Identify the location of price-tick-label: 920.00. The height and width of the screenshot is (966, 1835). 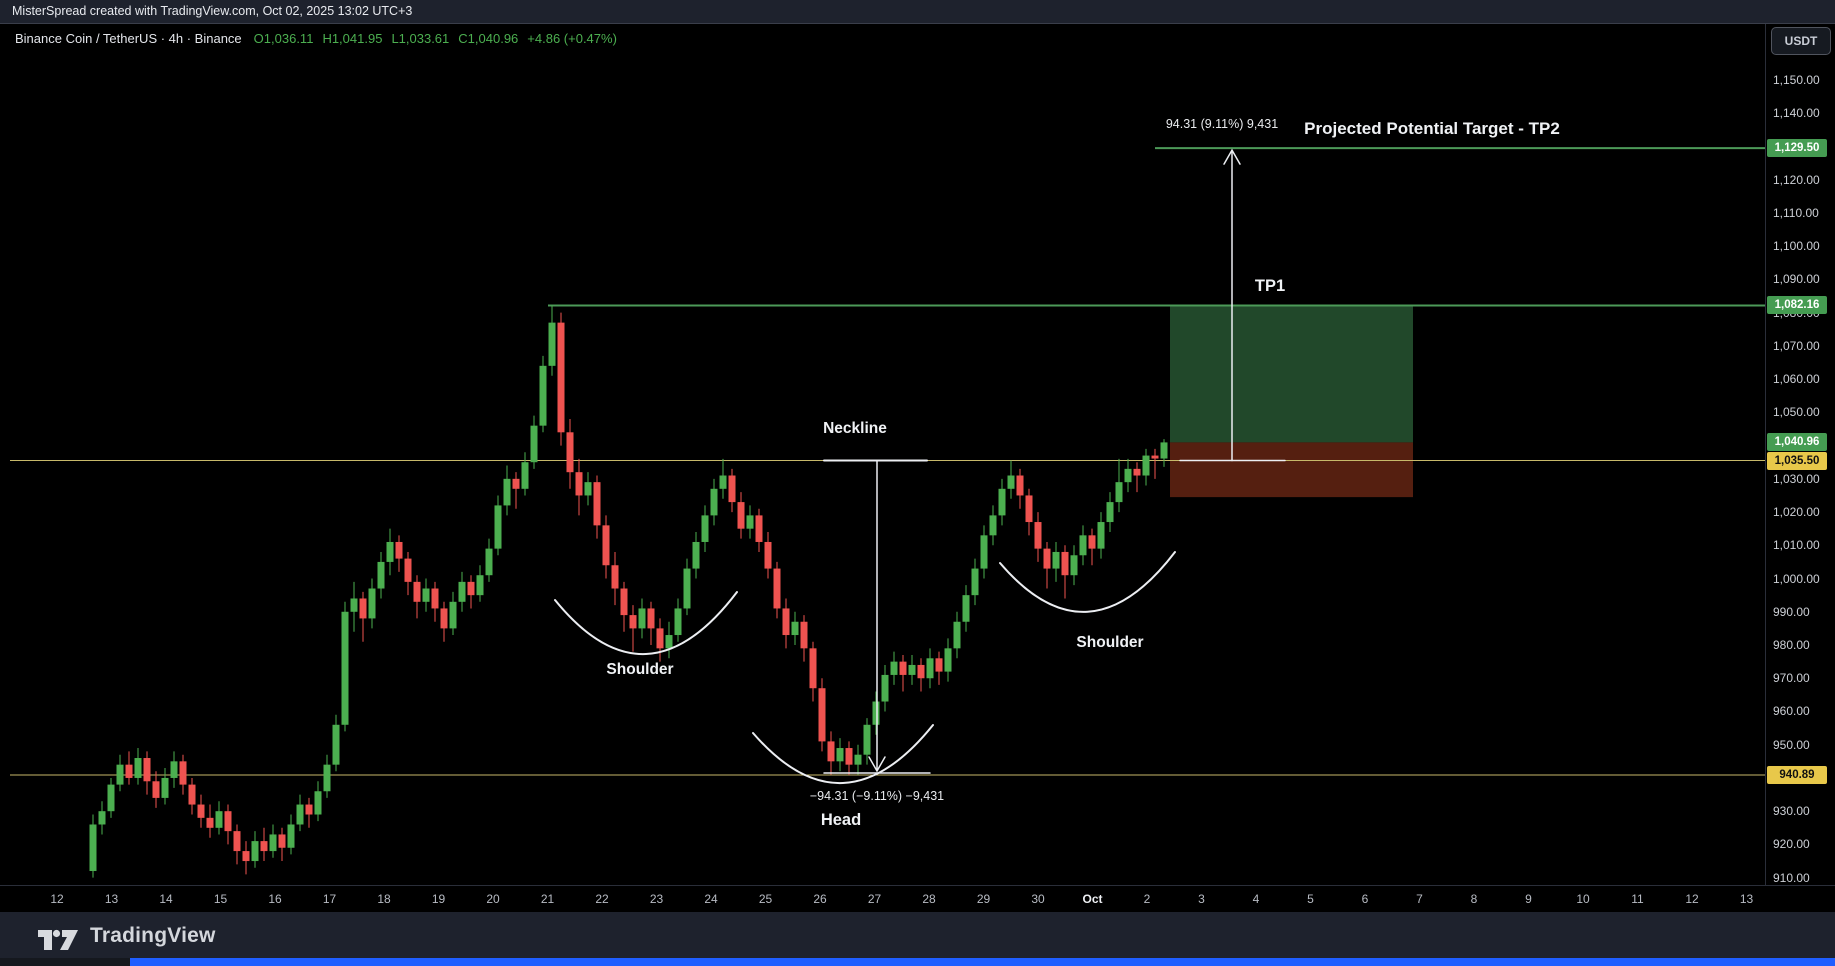
(1791, 844).